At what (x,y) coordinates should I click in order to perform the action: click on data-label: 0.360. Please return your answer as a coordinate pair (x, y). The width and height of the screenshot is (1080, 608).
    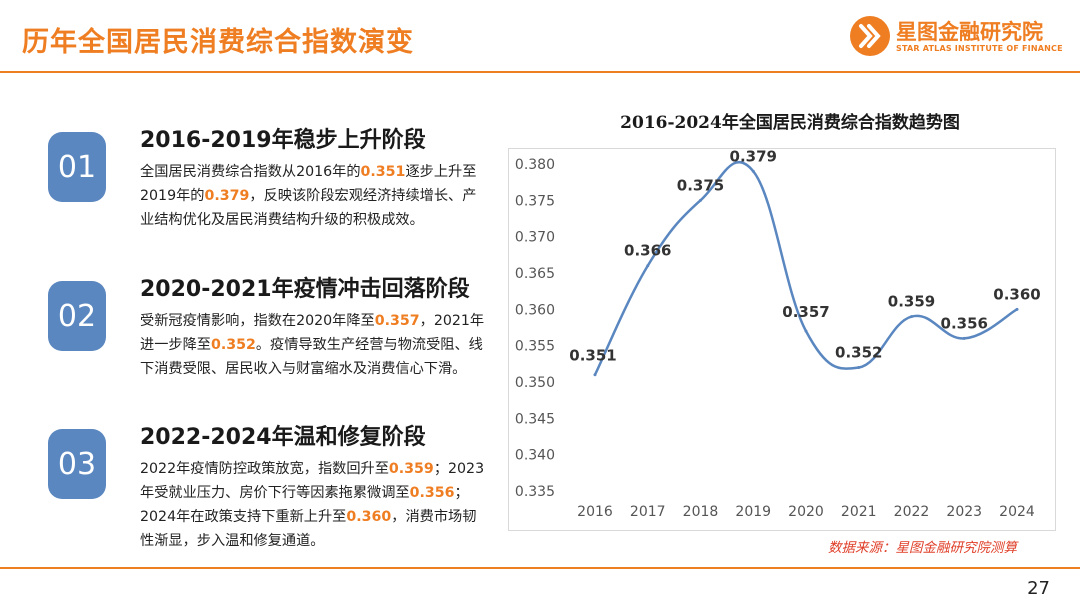
    Looking at the image, I should click on (1016, 294).